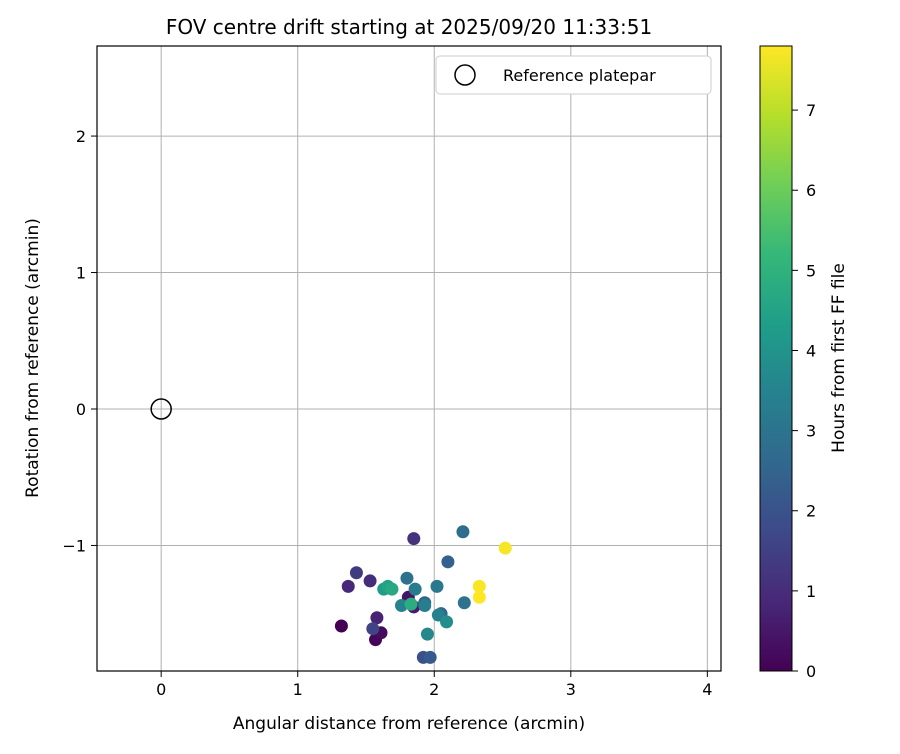  What do you see at coordinates (811, 671) in the screenshot?
I see `colorbar-tick-label: 0` at bounding box center [811, 671].